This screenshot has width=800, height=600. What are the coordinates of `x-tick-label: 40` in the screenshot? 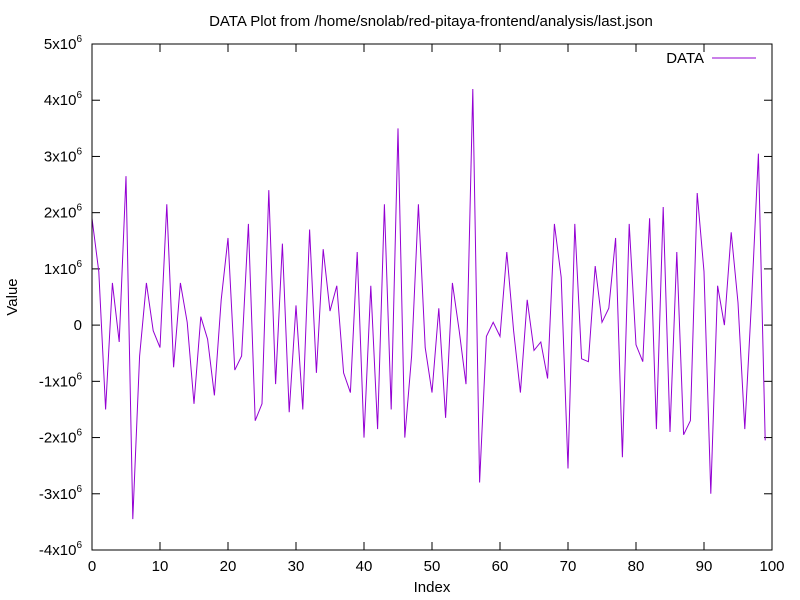 It's located at (364, 566).